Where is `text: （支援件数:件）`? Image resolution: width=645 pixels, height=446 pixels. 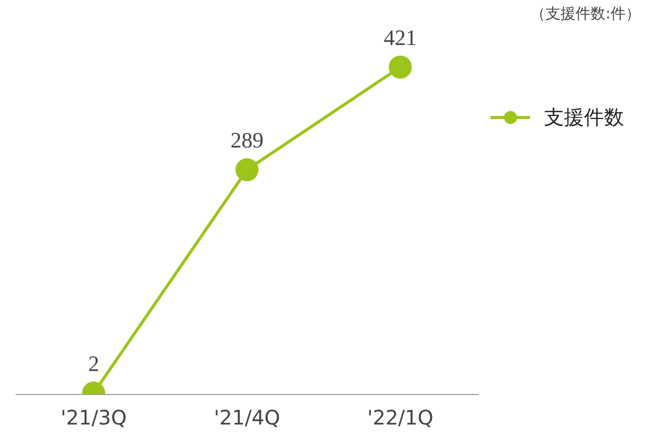 text: （支援件数:件） is located at coordinates (585, 13).